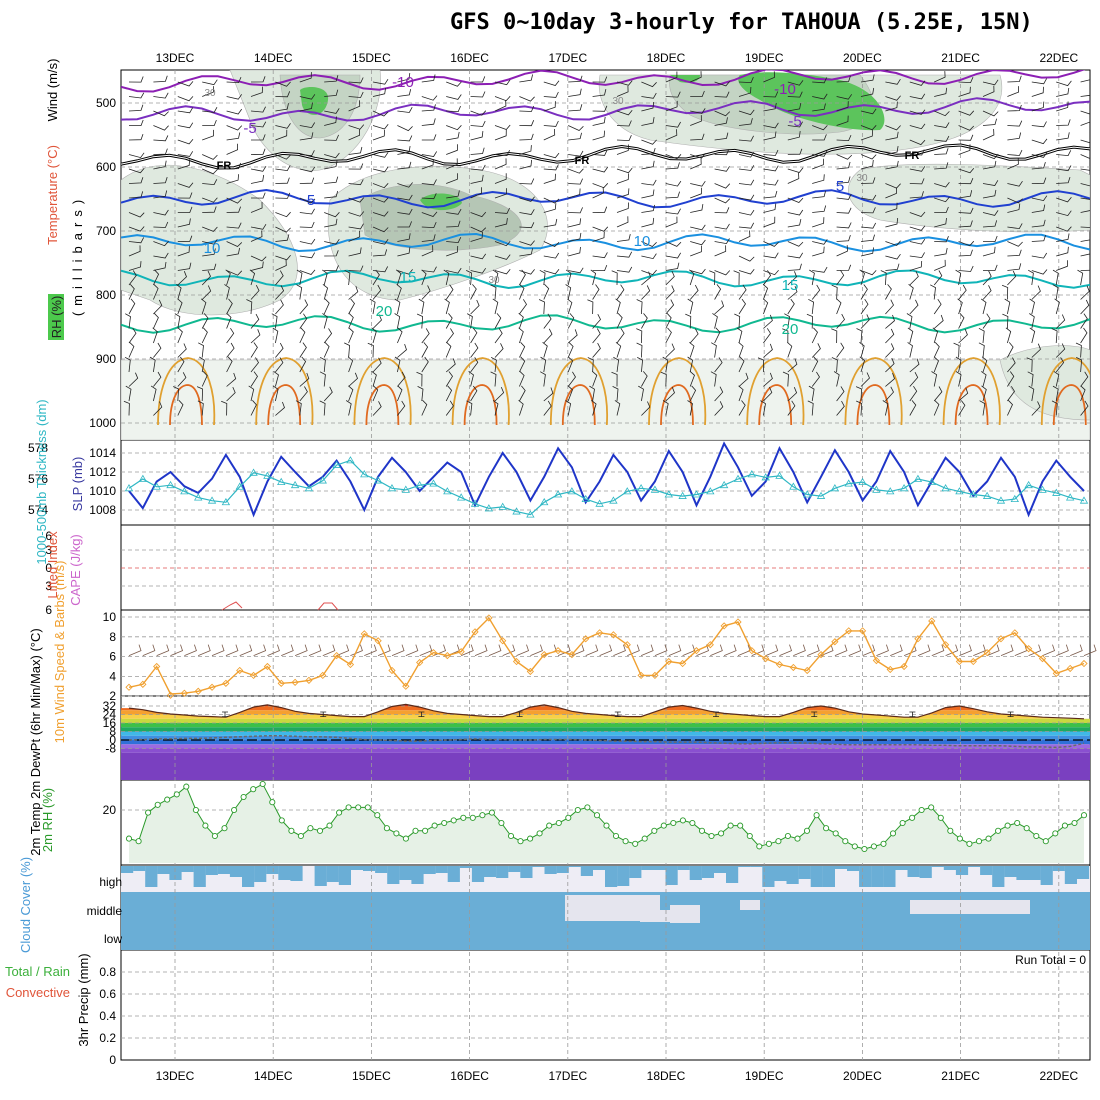 Image resolution: width=1100 pixels, height=1100 pixels. What do you see at coordinates (77, 484) in the screenshot?
I see `ylabel-slp: SLP (mb)` at bounding box center [77, 484].